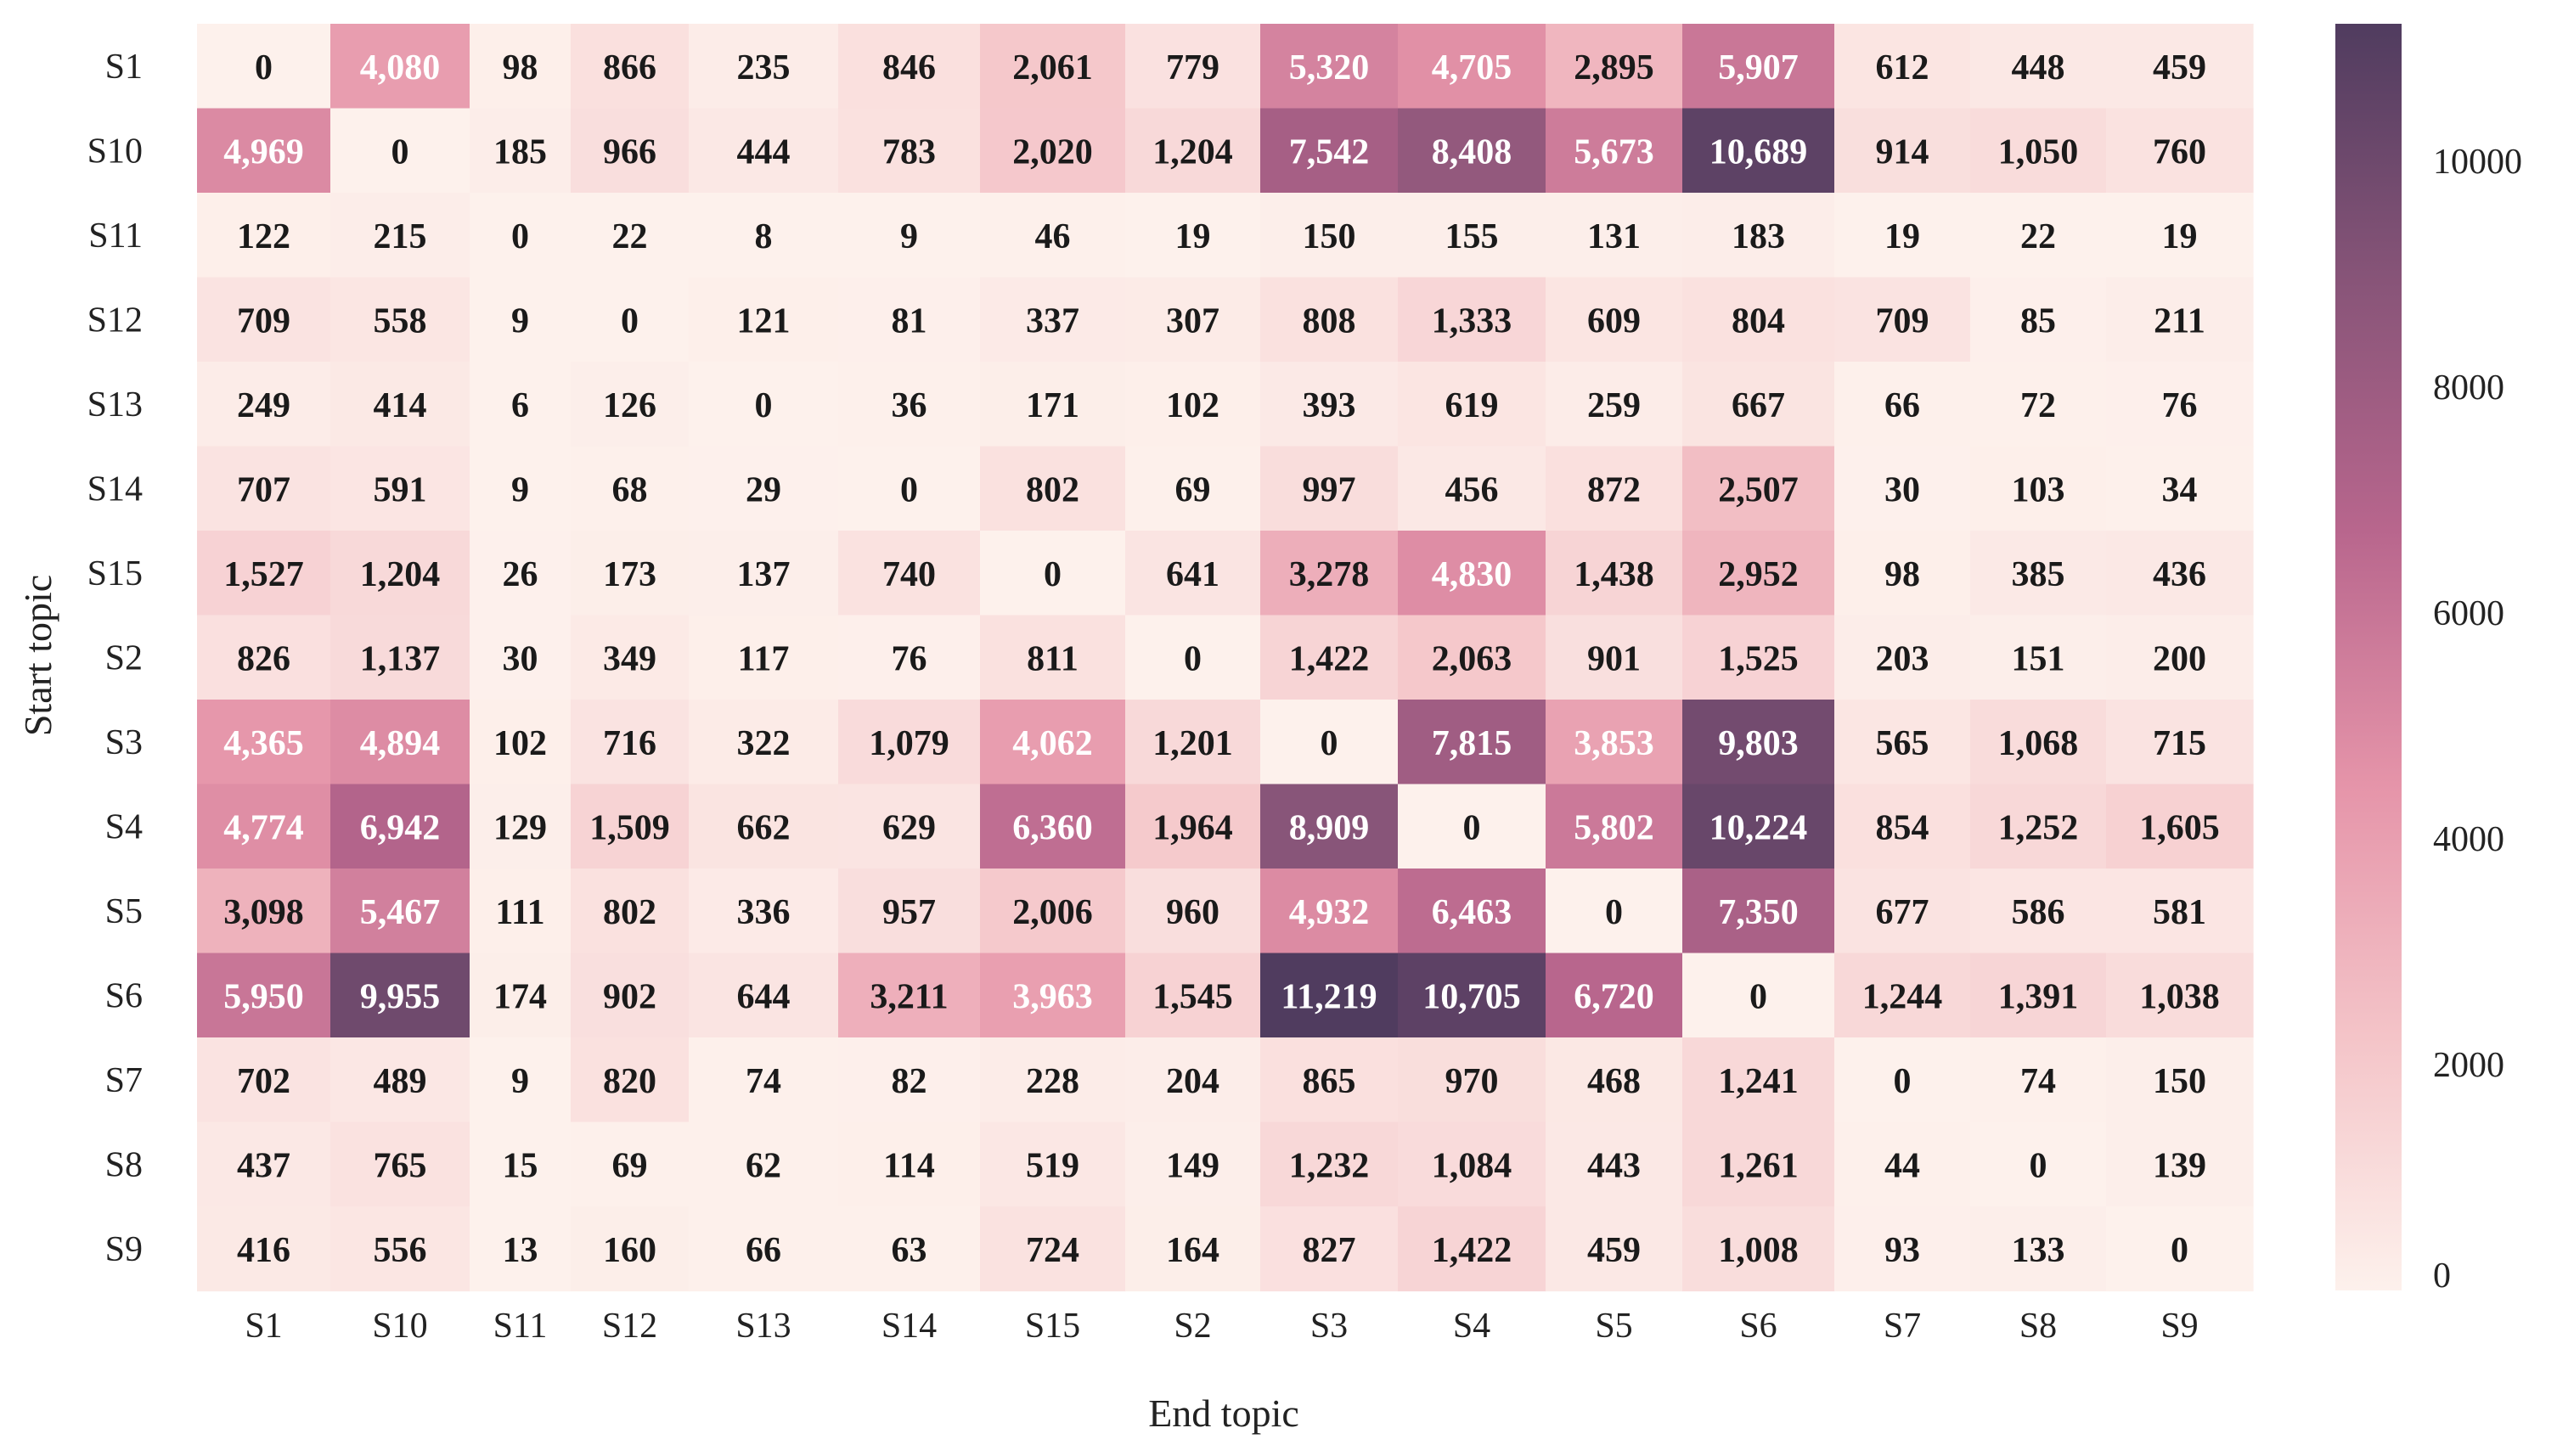  Describe the element at coordinates (263, 320) in the screenshot. I see `cell-label-S12-S1: 709` at that location.